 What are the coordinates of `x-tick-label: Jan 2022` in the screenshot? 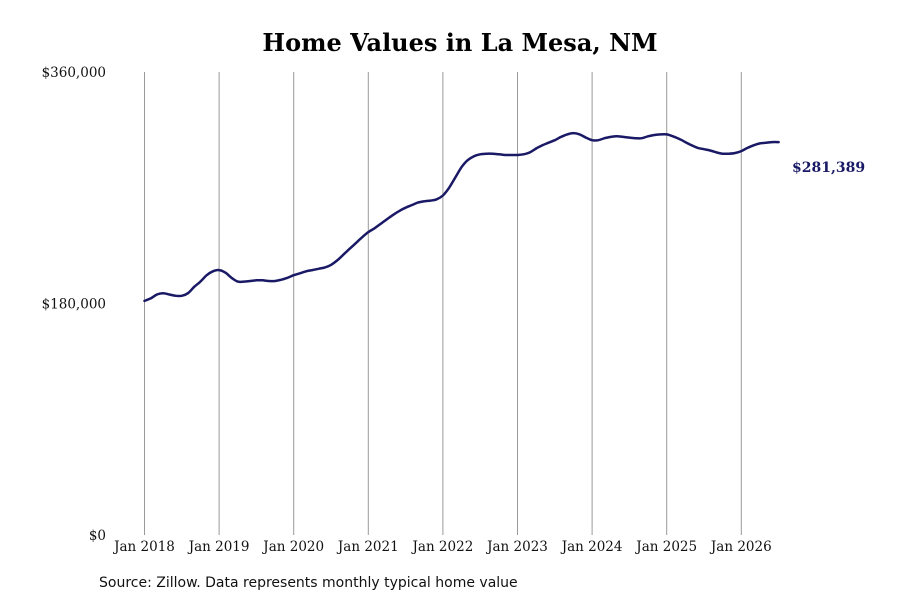 It's located at (441, 547).